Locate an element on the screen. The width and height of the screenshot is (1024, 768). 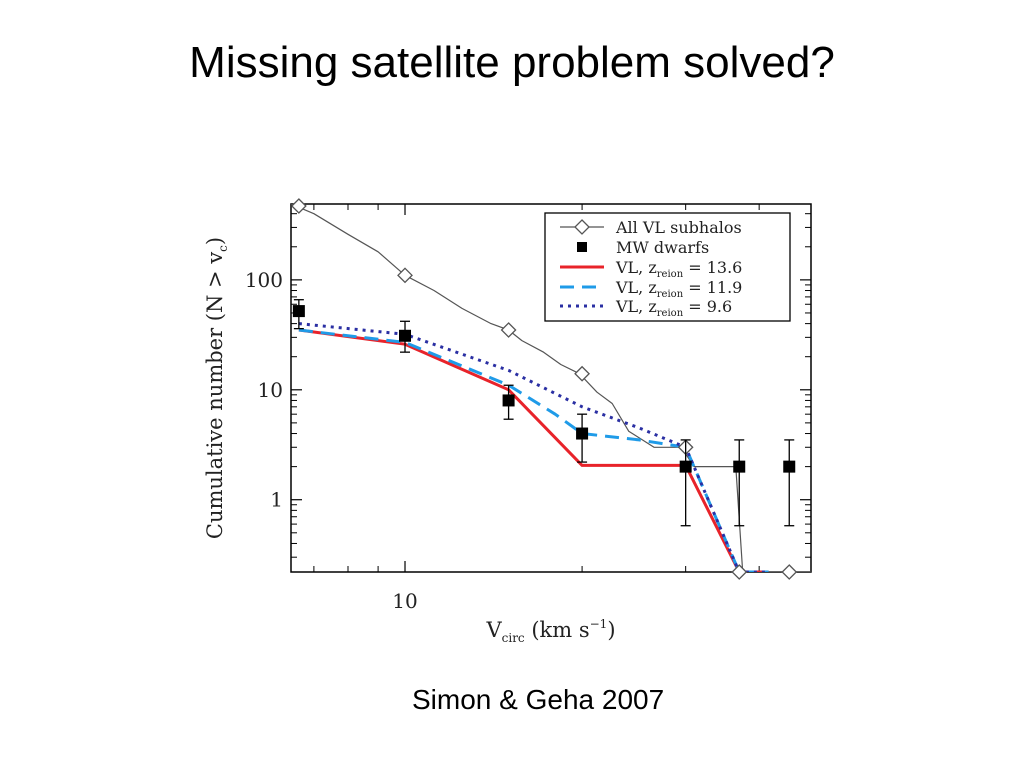
legend-label: VL, zreion = 11.9 is located at coordinates (678, 289).